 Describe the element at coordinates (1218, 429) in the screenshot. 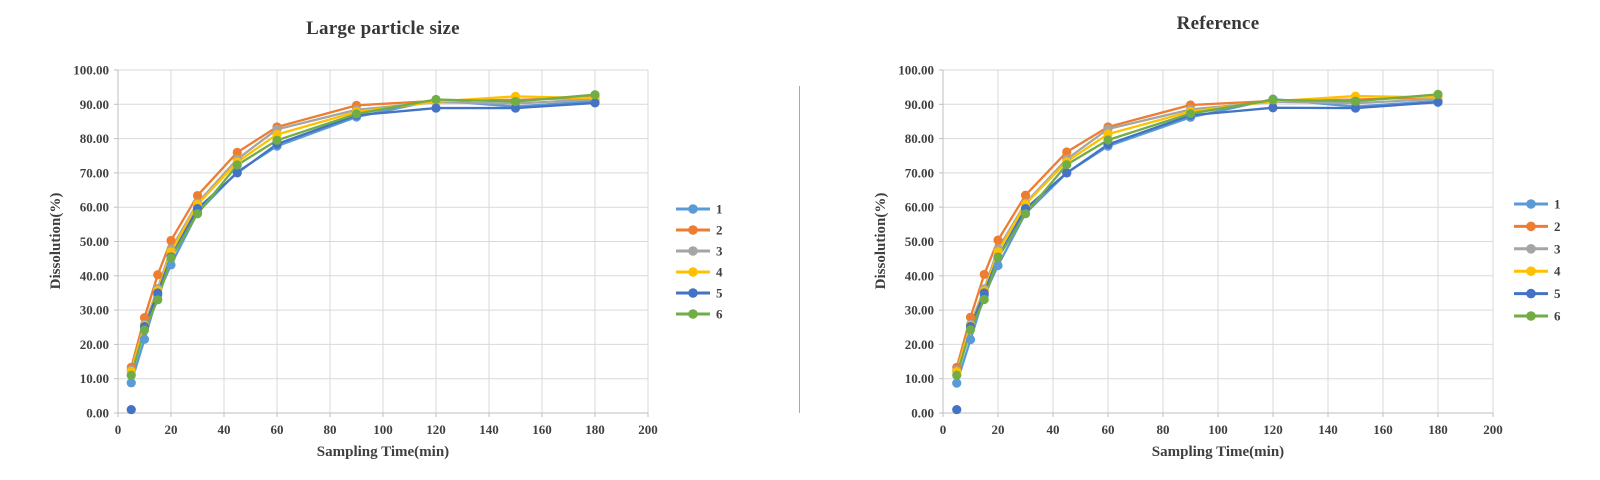

I see `x-axis-tick-label: 100` at that location.